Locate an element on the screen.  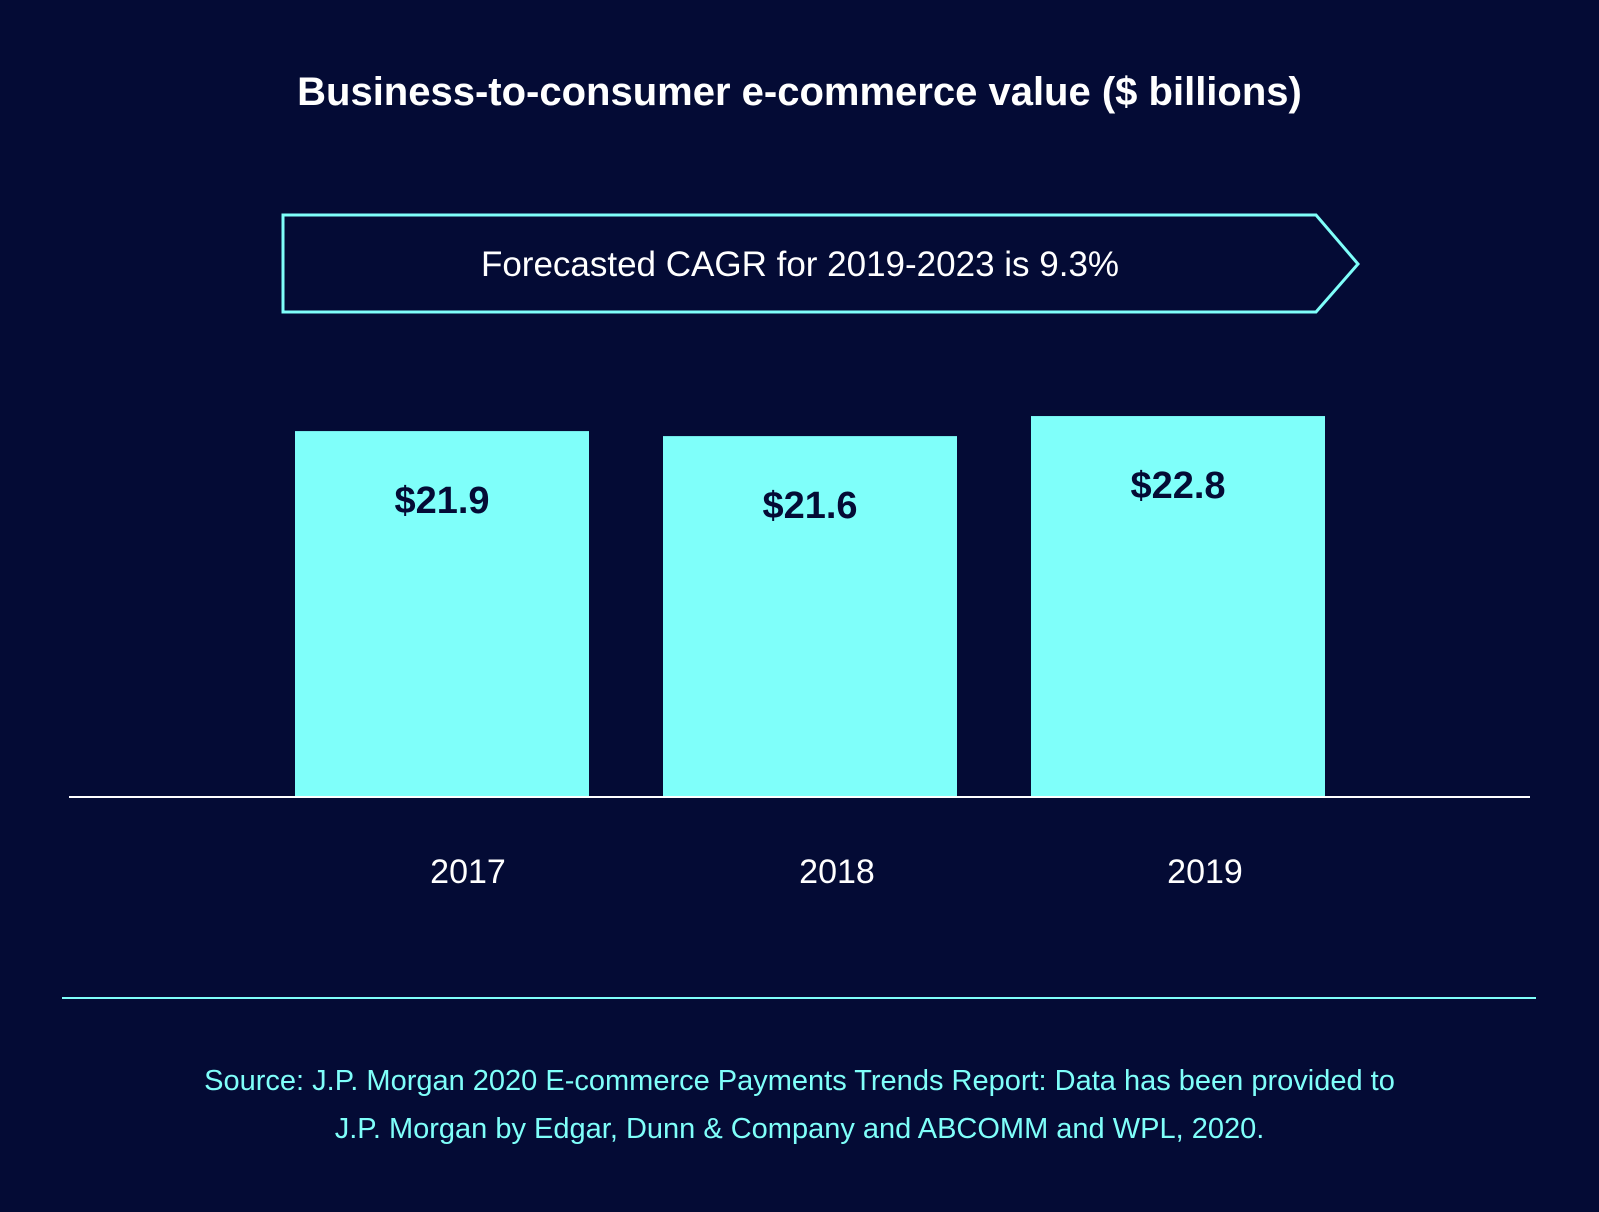
cagr-annotation: Forecasted CAGR for 2019-2023 is 9.3% is located at coordinates (800, 264).